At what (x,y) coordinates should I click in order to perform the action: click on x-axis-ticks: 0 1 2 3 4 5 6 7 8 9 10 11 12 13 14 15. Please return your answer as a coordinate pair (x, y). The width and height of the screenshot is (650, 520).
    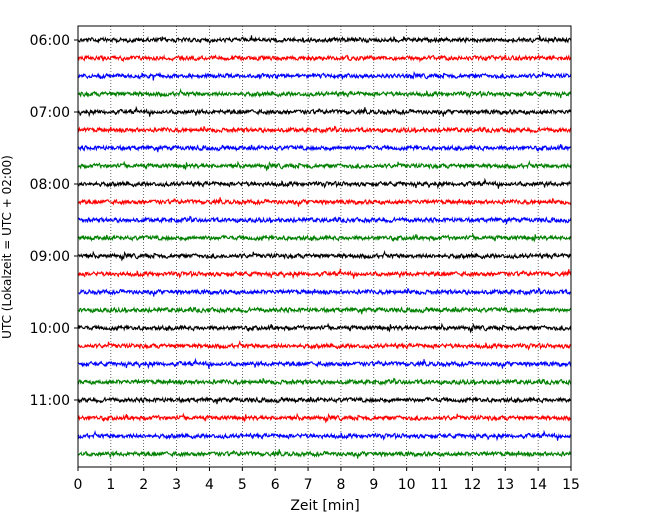
    Looking at the image, I should click on (327, 480).